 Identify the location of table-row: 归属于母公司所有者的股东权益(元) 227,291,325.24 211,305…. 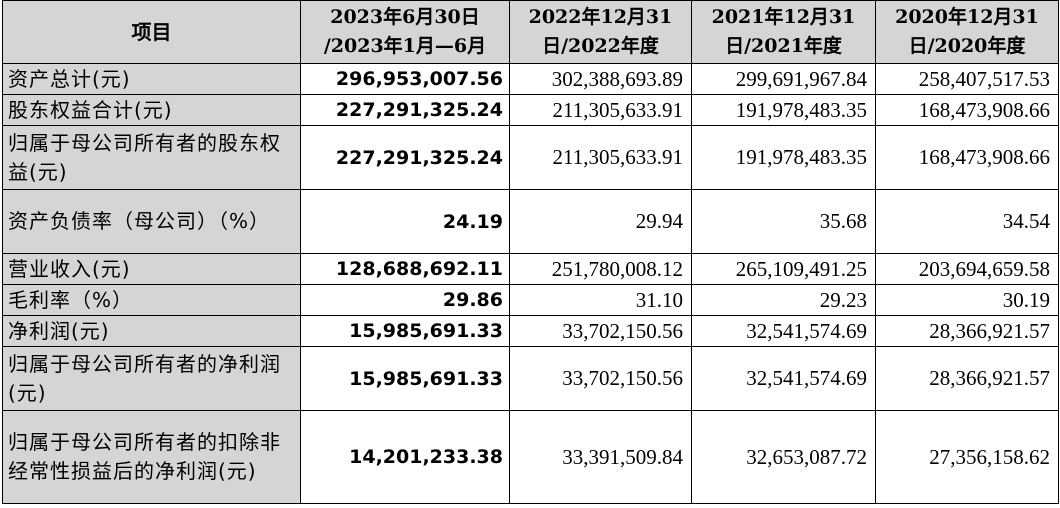
(530, 157).